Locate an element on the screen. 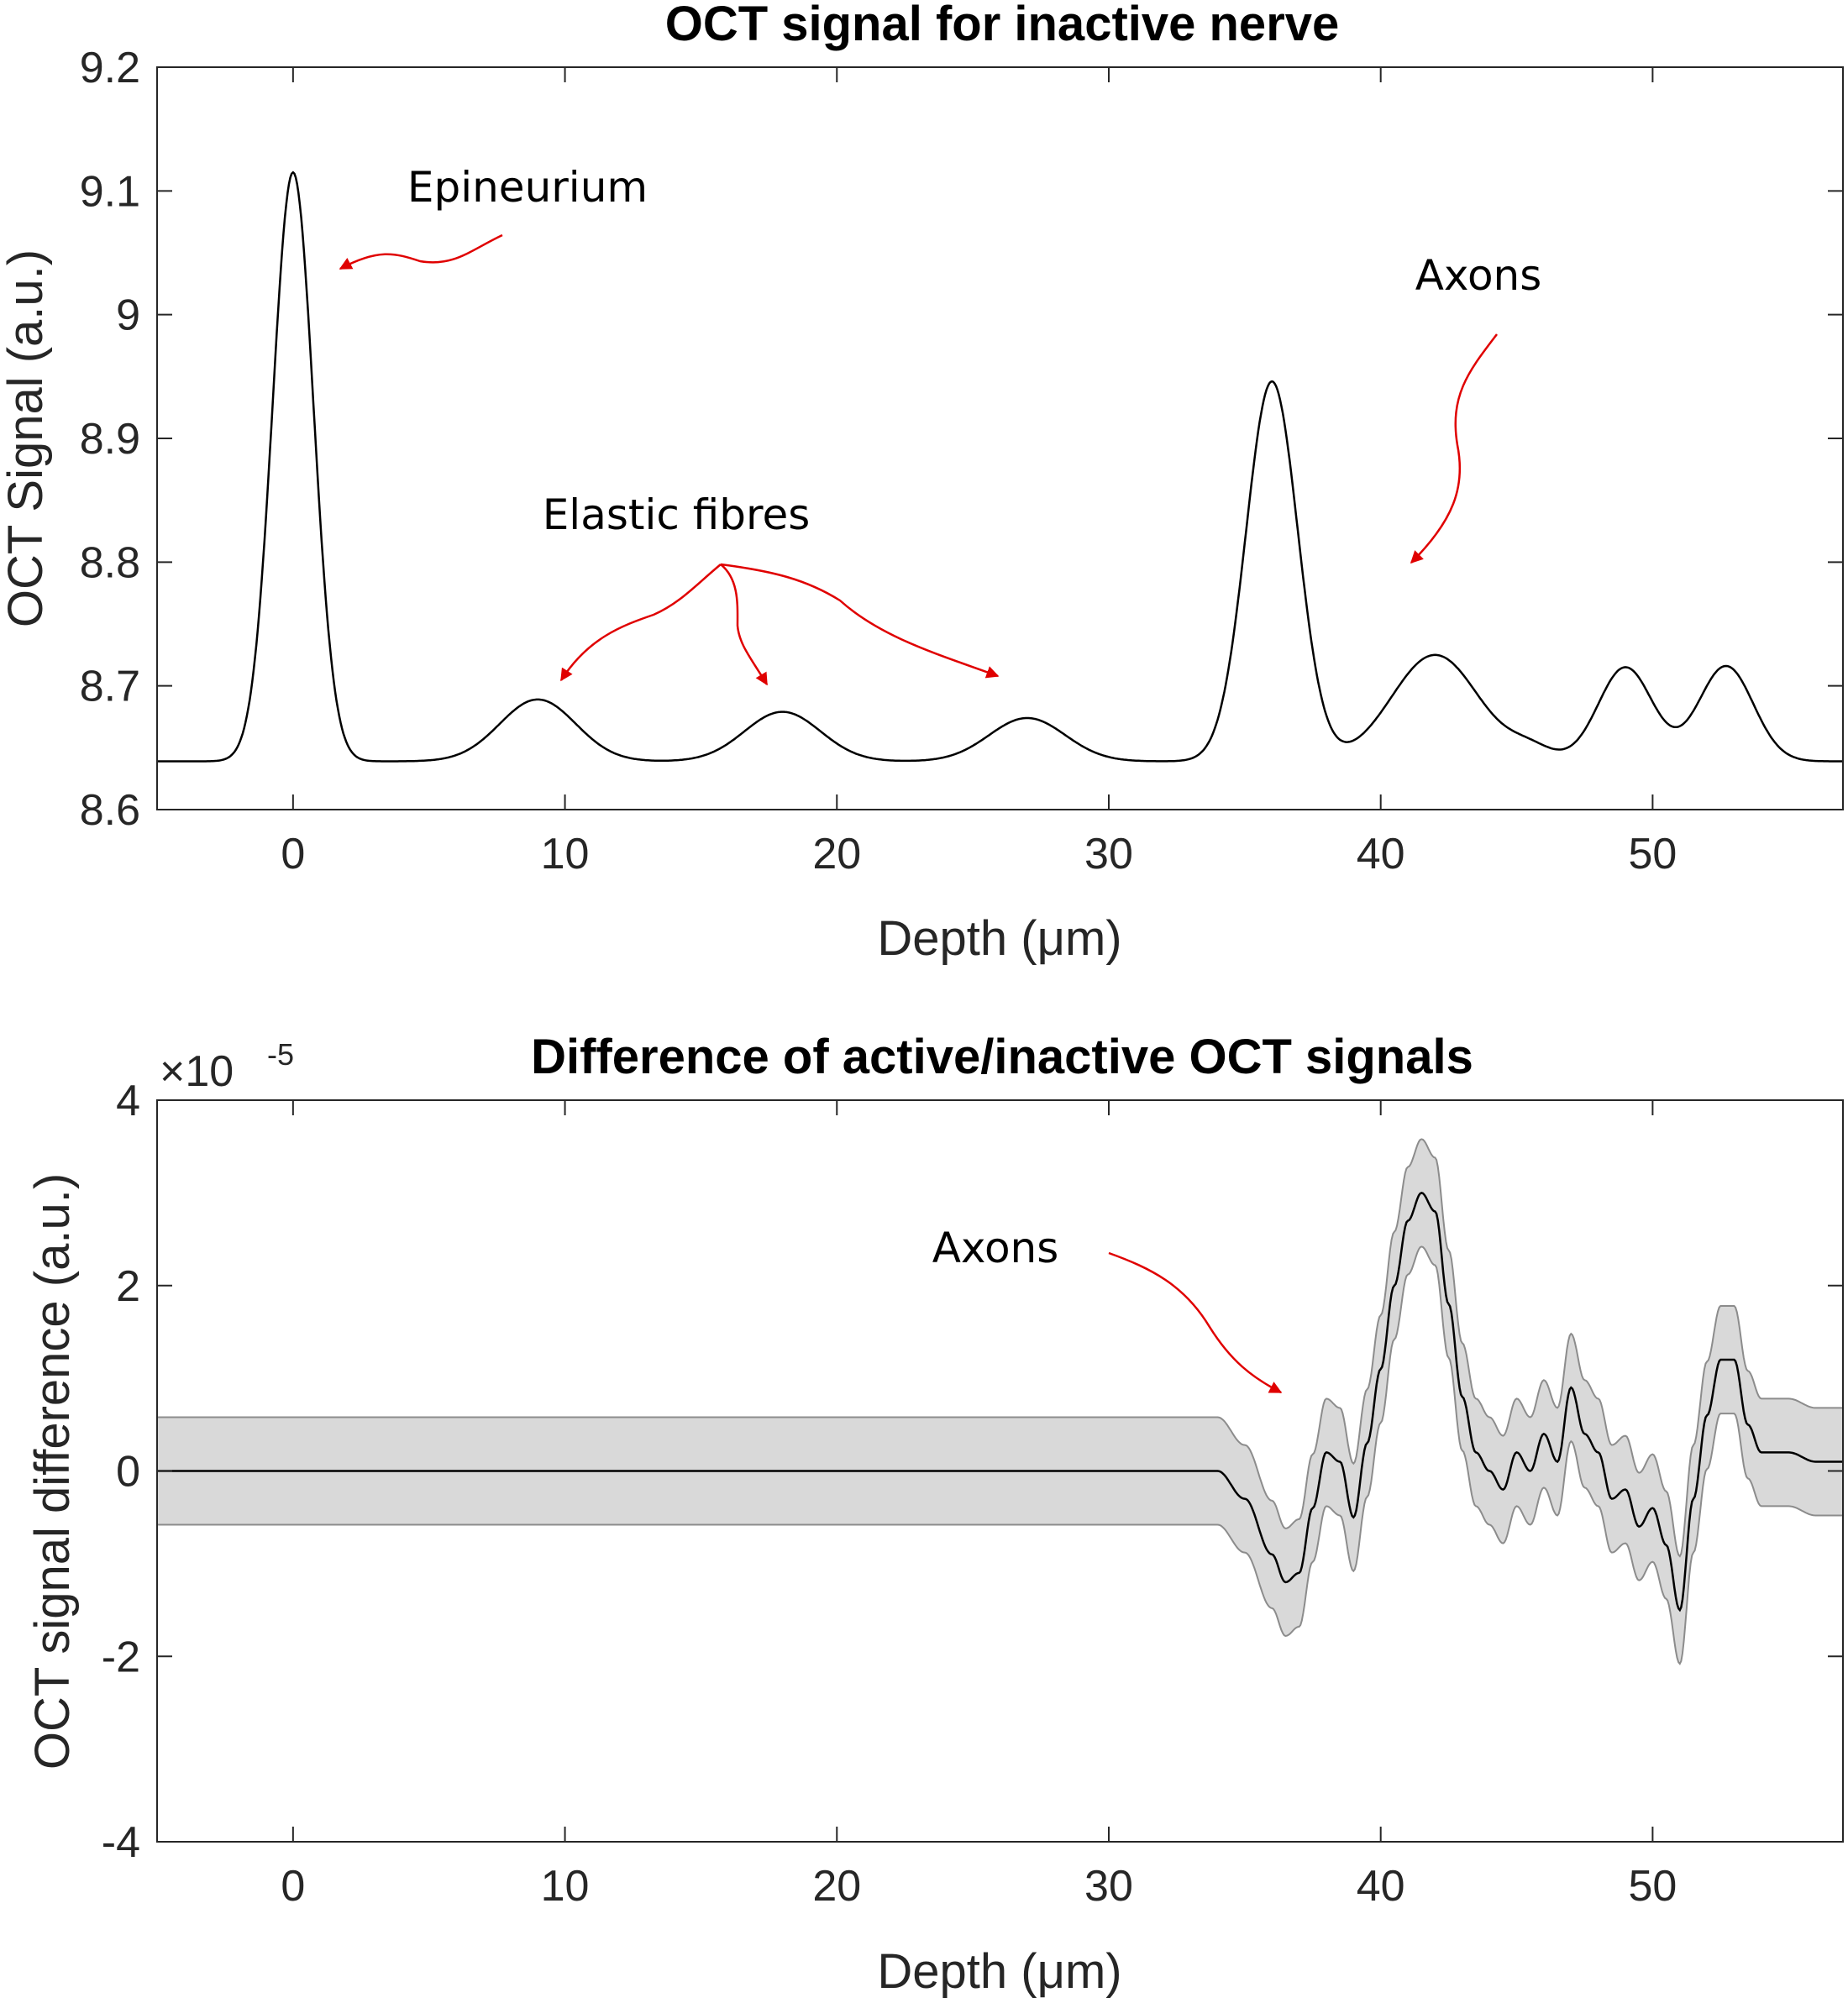 Image resolution: width=1848 pixels, height=2003 pixels. bottom-x-axis-label: Depth (μm) is located at coordinates (999, 1971).